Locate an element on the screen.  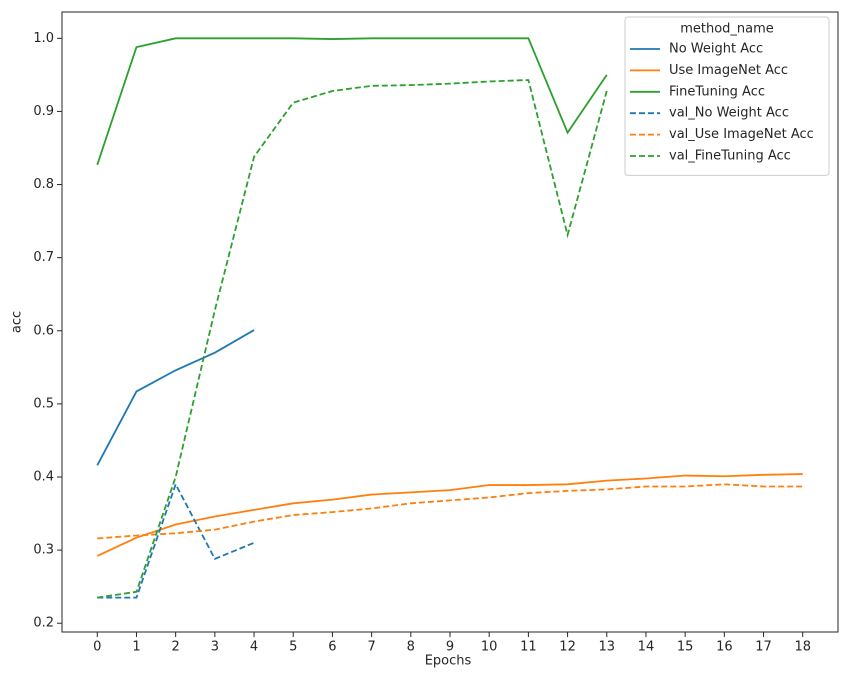
x-tick-label: 8 is located at coordinates (411, 647).